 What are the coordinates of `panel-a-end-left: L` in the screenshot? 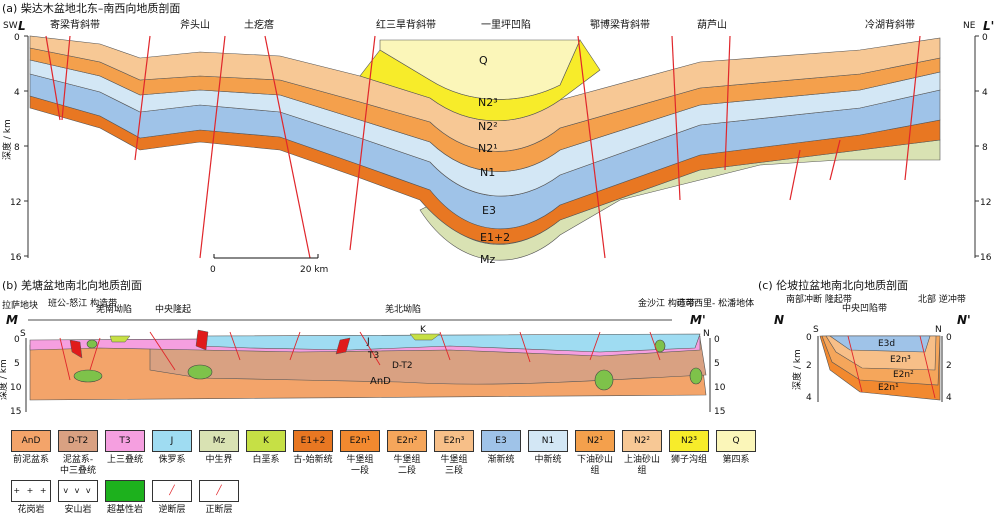 It's located at (22, 26).